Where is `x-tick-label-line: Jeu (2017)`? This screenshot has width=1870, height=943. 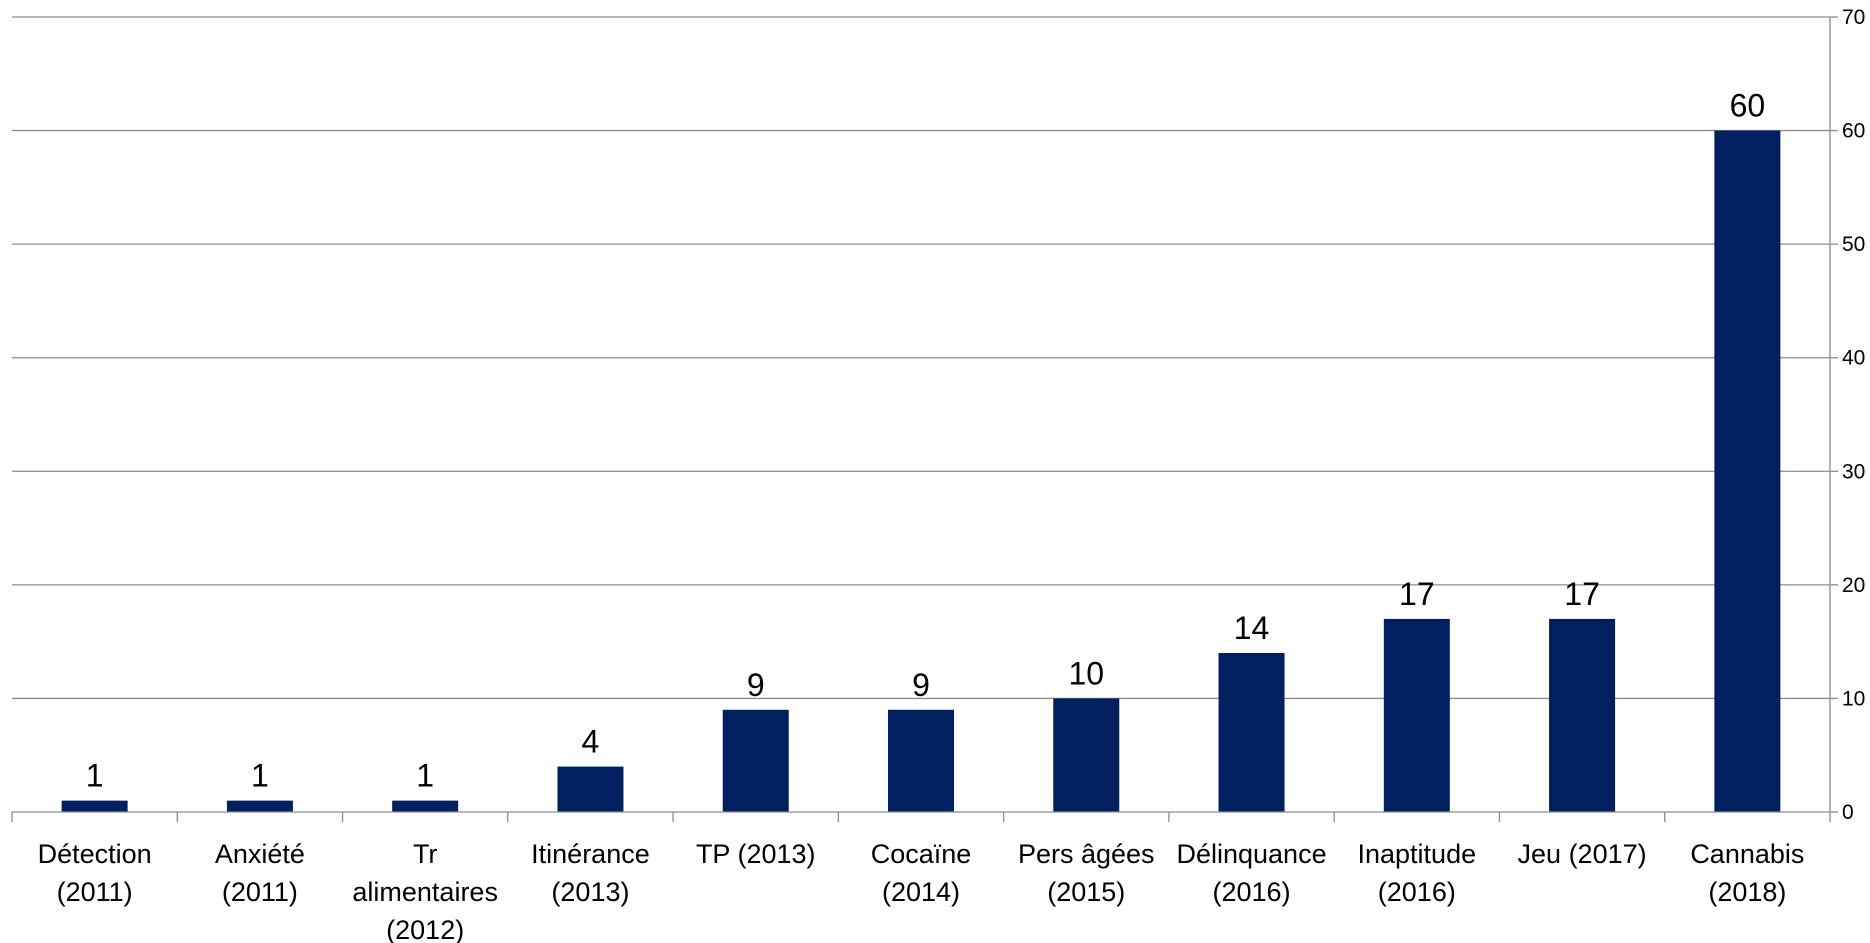 x-tick-label-line: Jeu (2017) is located at coordinates (1582, 854).